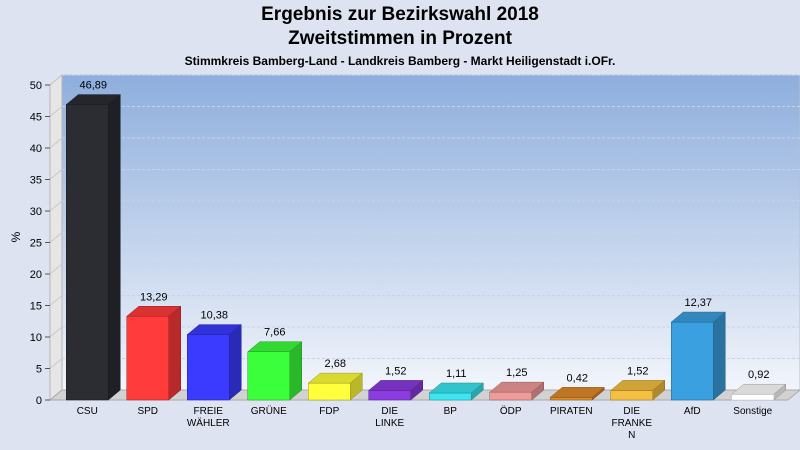  Describe the element at coordinates (456, 374) in the screenshot. I see `bar-value-label: 1,11` at that location.